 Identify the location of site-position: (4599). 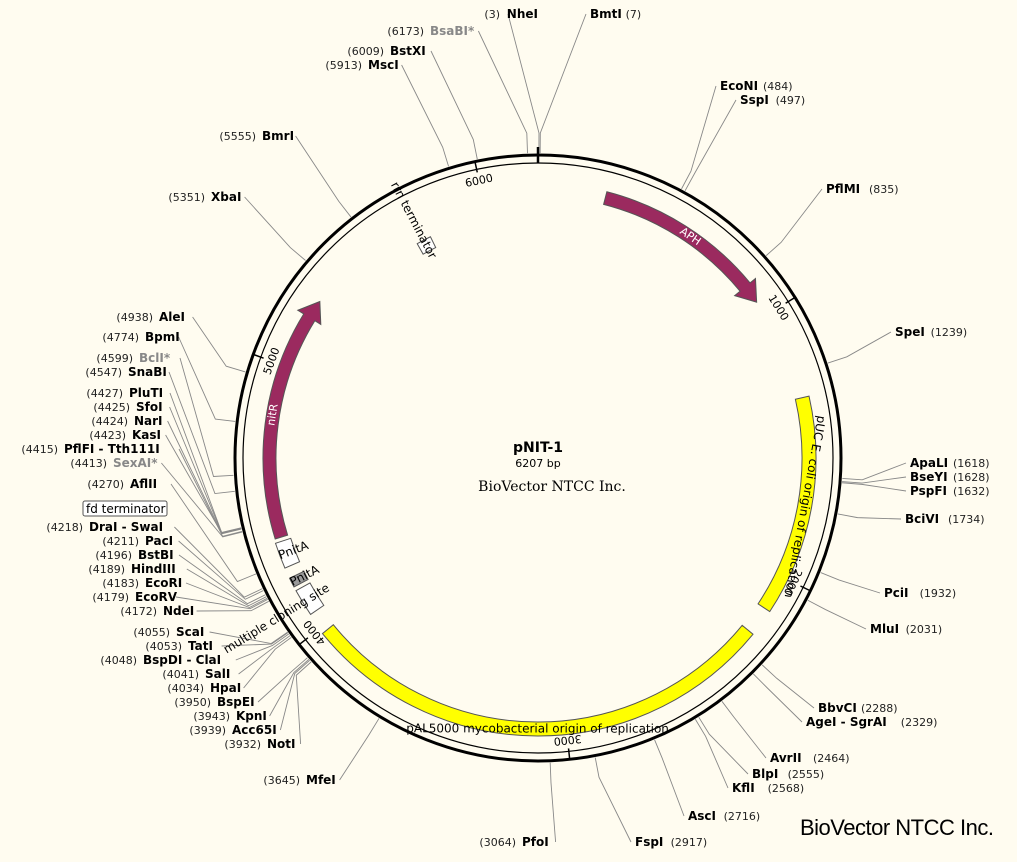
(114, 358).